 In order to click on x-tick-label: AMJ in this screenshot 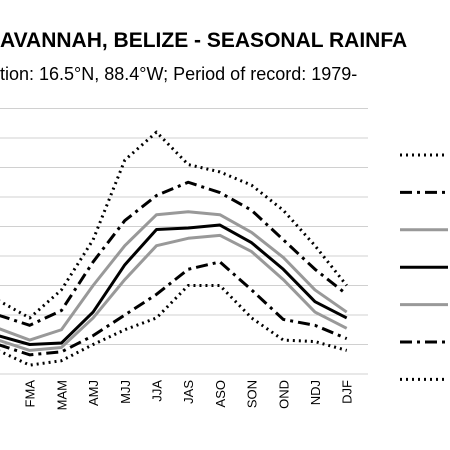, I will do `click(93, 393)`.